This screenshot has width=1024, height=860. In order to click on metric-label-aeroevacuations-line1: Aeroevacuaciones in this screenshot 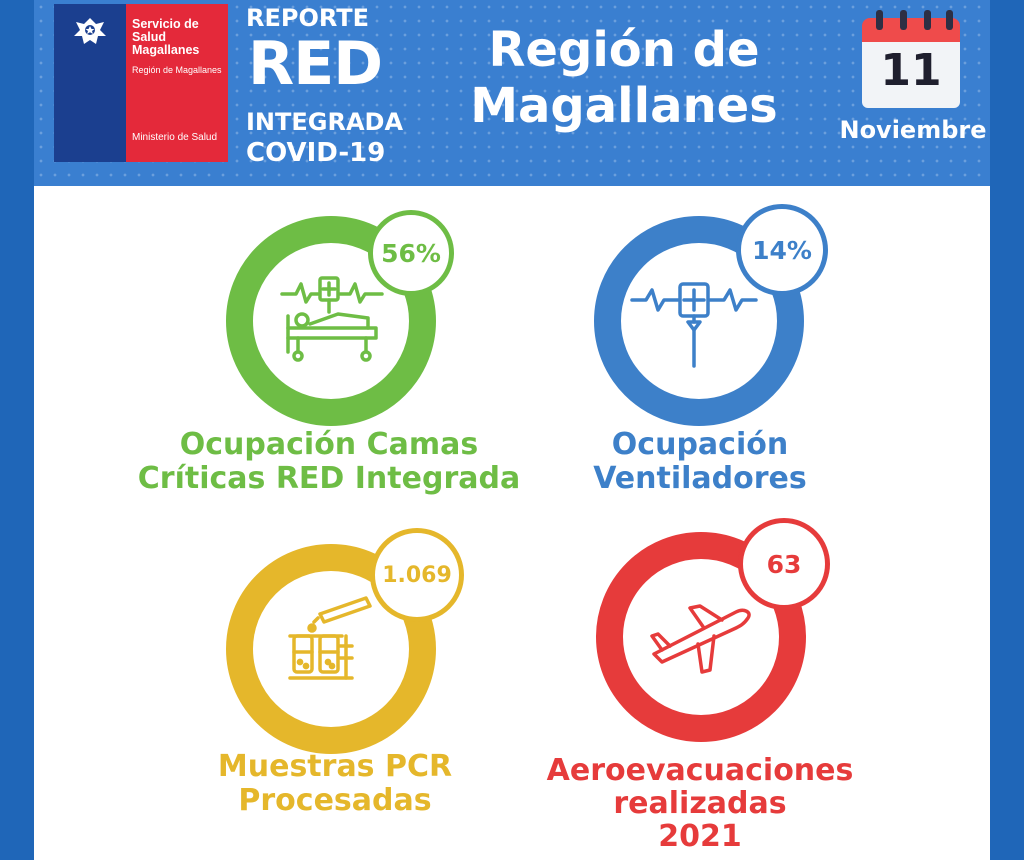, I will do `click(700, 770)`.